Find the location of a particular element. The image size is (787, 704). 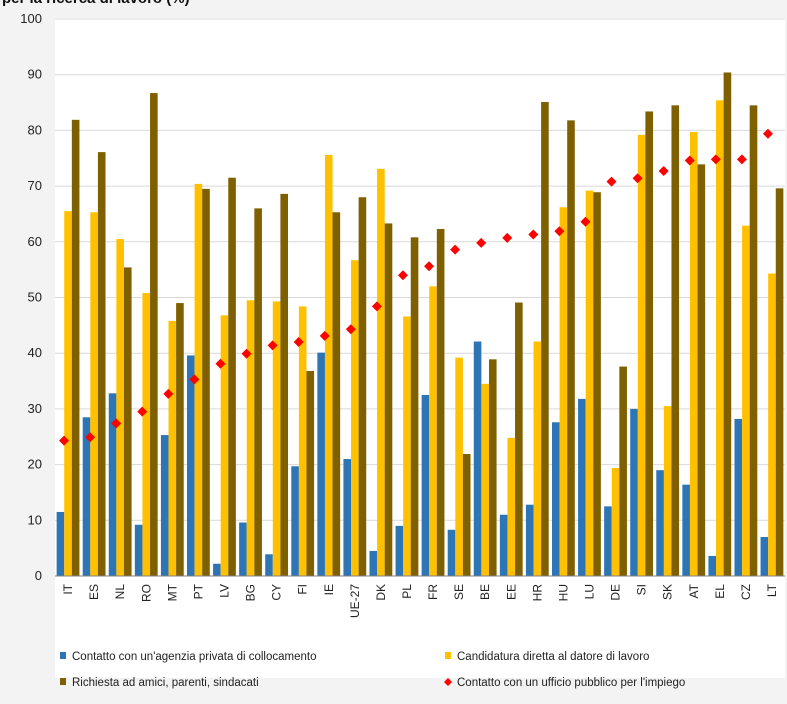

x-tick-label: HR is located at coordinates (537, 593).